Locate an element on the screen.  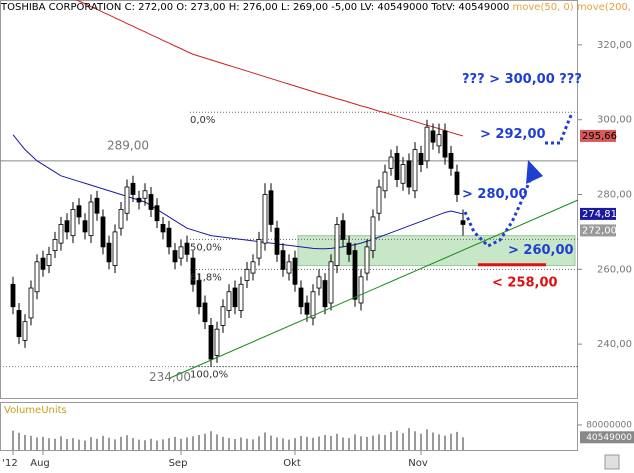
x-tick-label: Okt is located at coordinates (292, 463).